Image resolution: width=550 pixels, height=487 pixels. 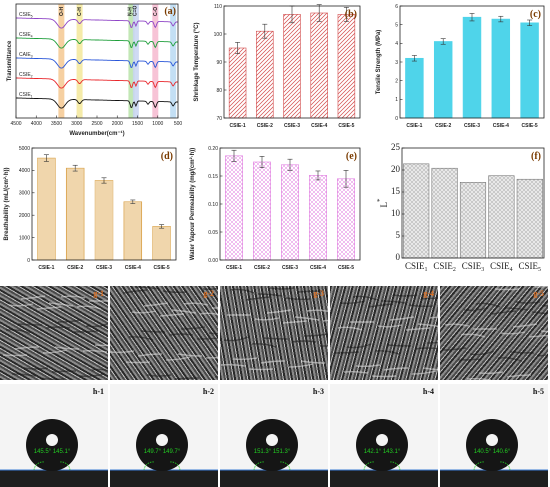 What do you see at coordinates (414, 126) in the screenshot?
I see `x-tick-label: CSIE-1` at bounding box center [414, 126].